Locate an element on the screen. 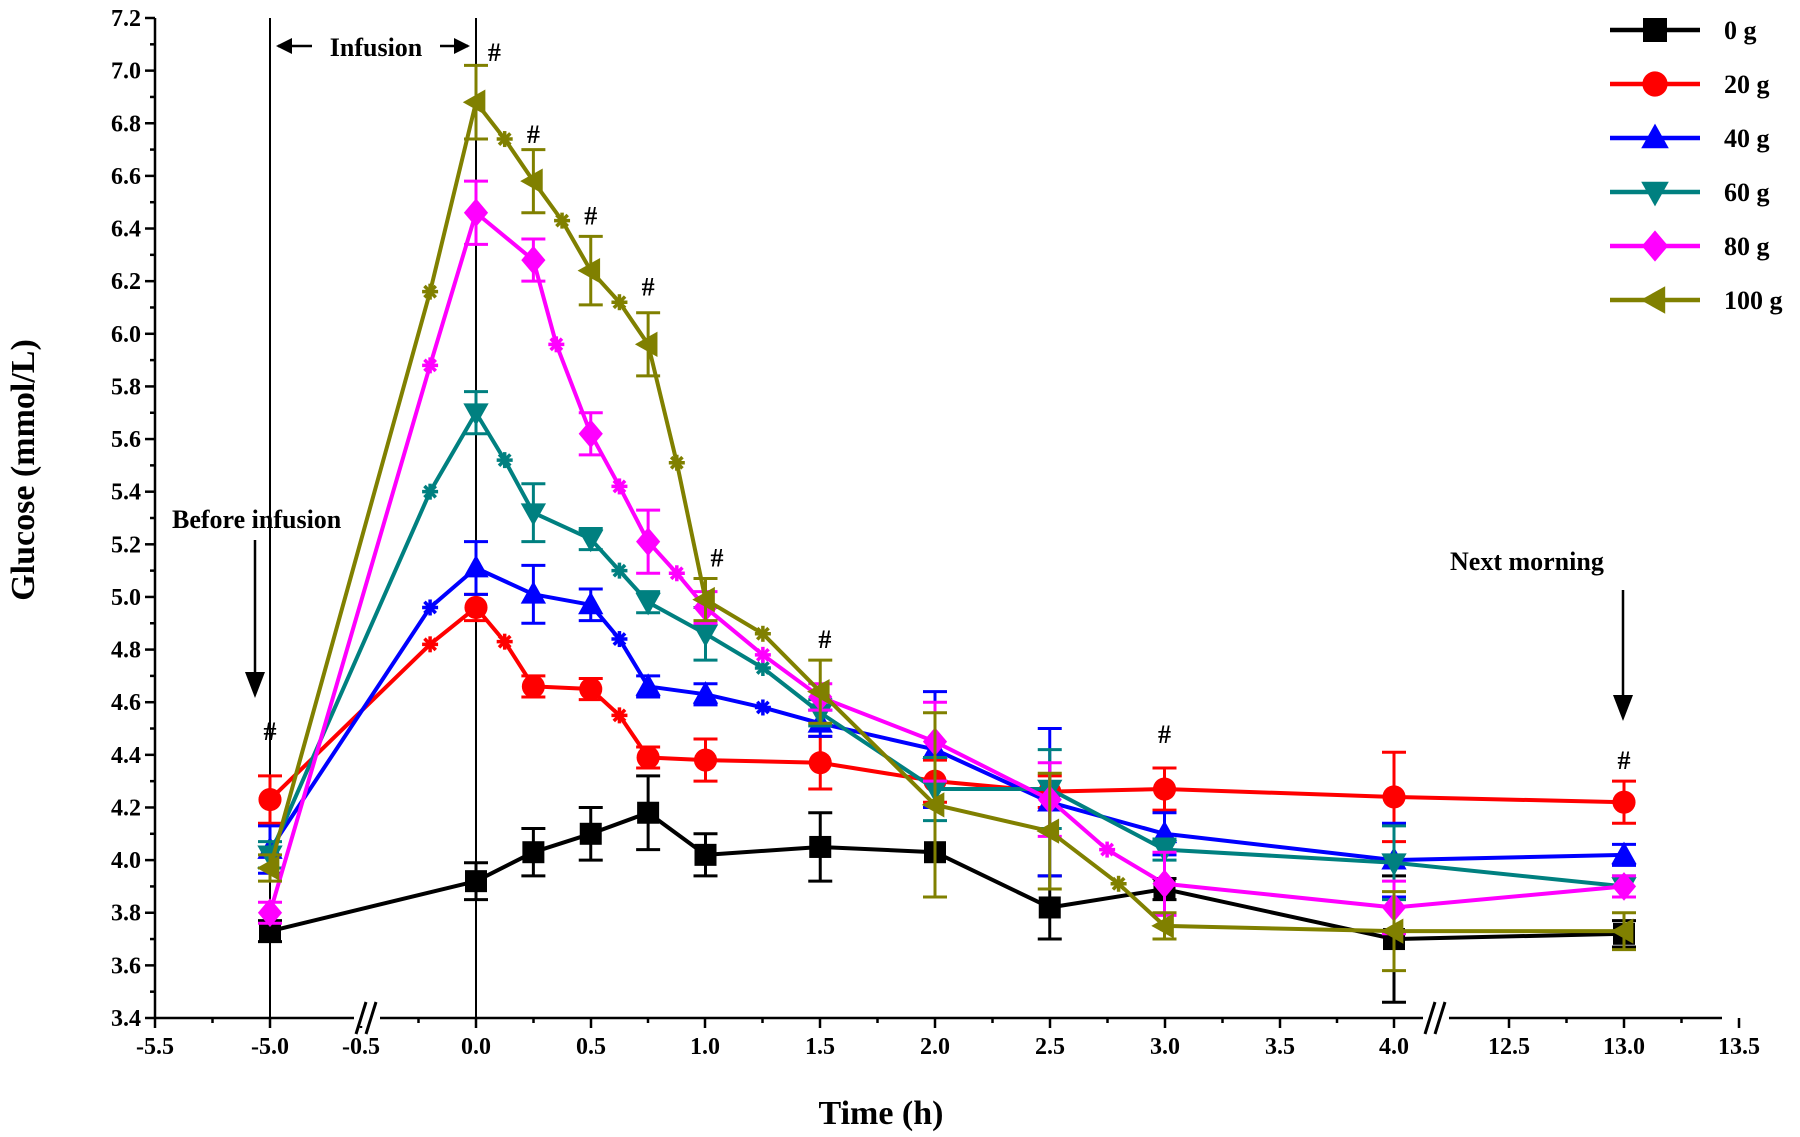  infusion-label-bg is located at coordinates (376, 45).